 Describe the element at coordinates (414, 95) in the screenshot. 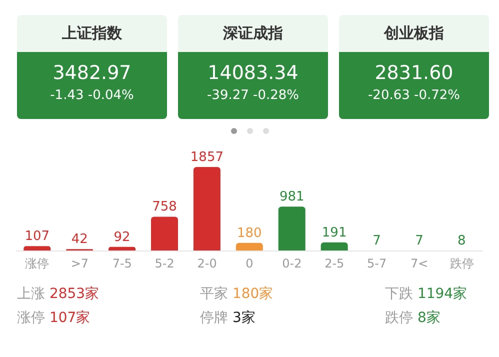

I see `text: -20.63 -0.72%` at that location.